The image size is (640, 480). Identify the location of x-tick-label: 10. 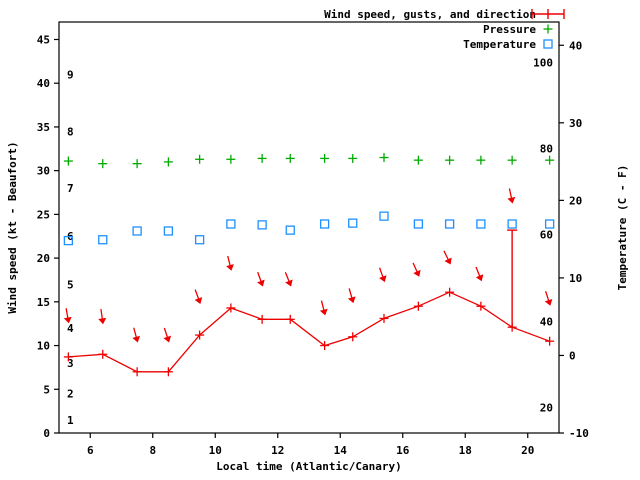
(215, 450).